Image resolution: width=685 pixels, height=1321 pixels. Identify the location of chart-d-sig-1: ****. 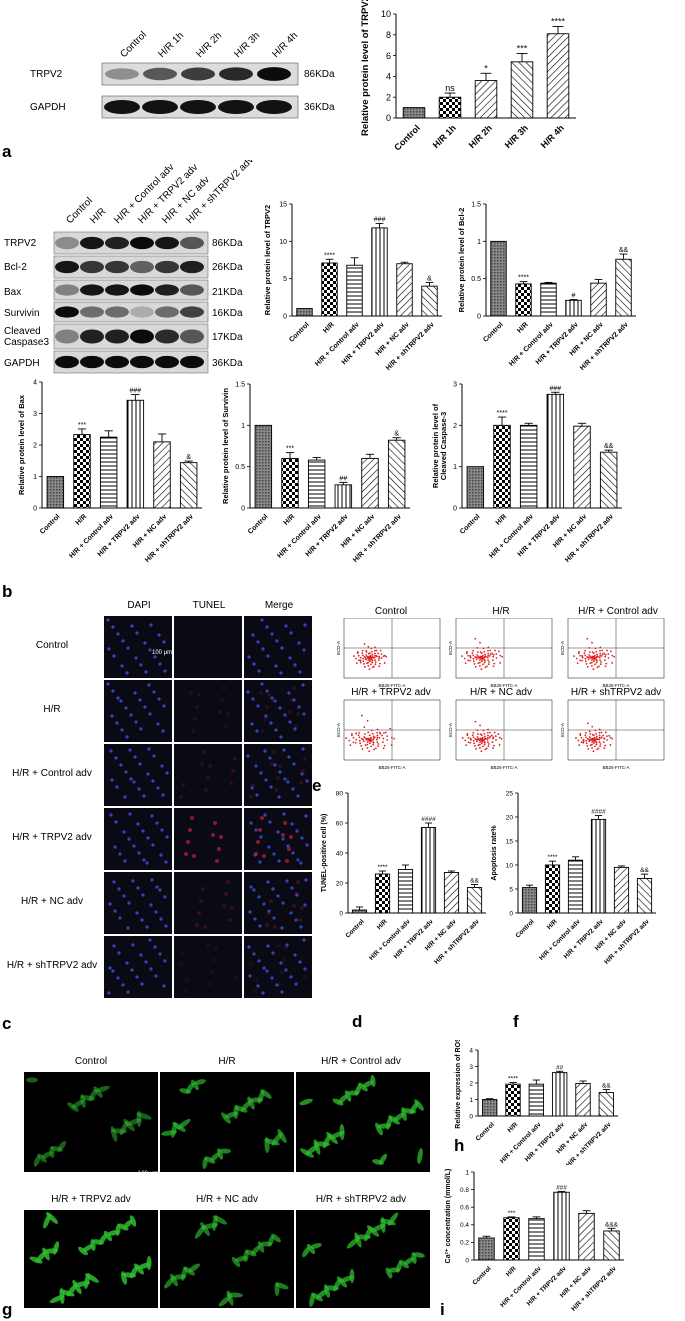
(382, 867).